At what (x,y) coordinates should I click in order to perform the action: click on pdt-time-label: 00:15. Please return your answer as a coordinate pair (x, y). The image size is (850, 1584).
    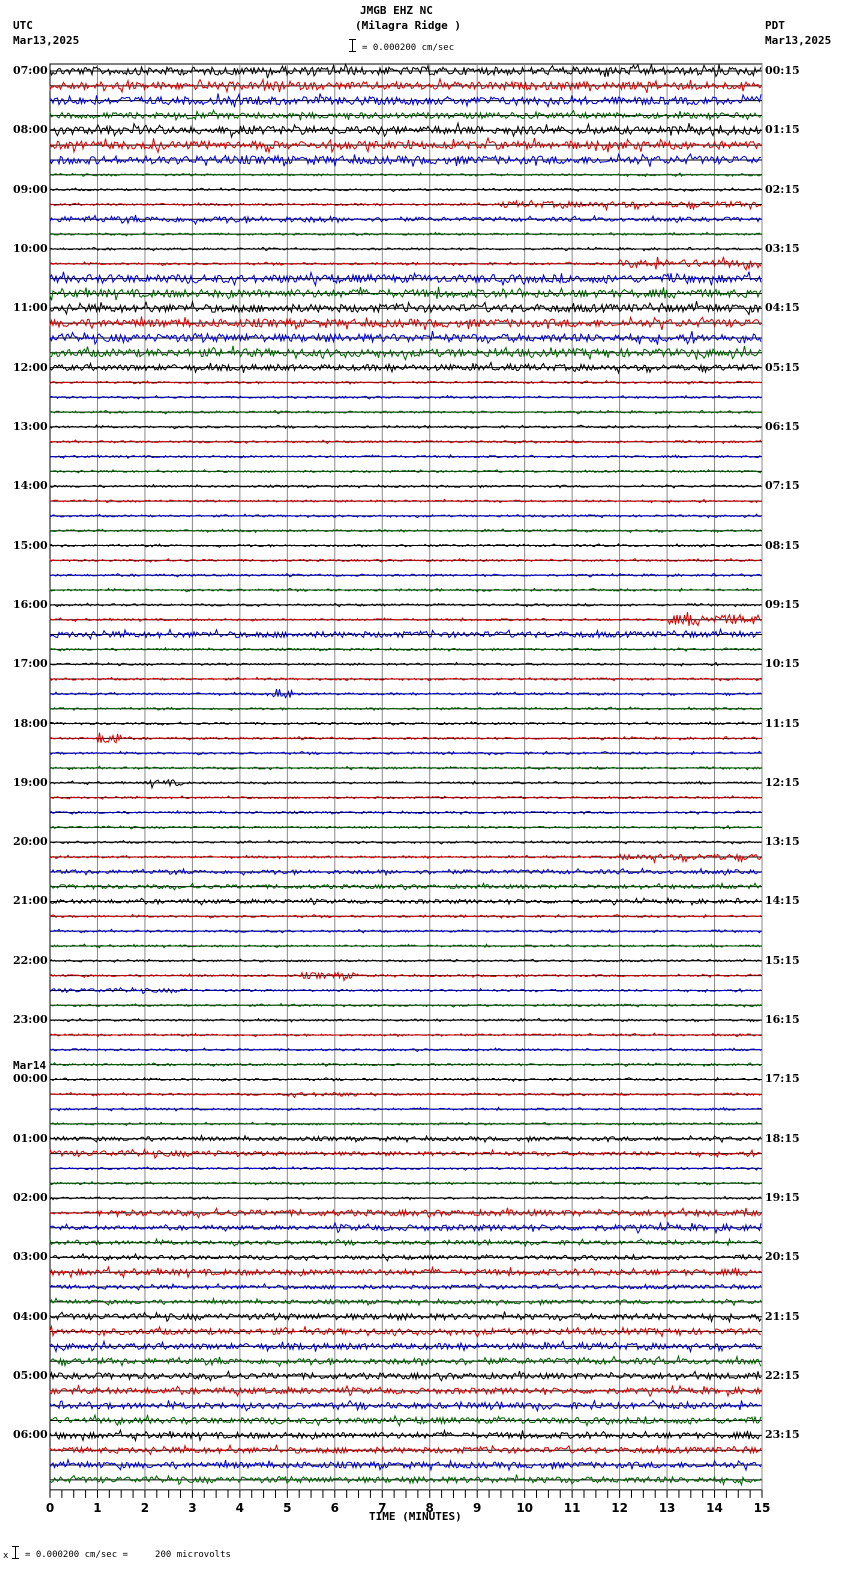
    Looking at the image, I should click on (782, 70).